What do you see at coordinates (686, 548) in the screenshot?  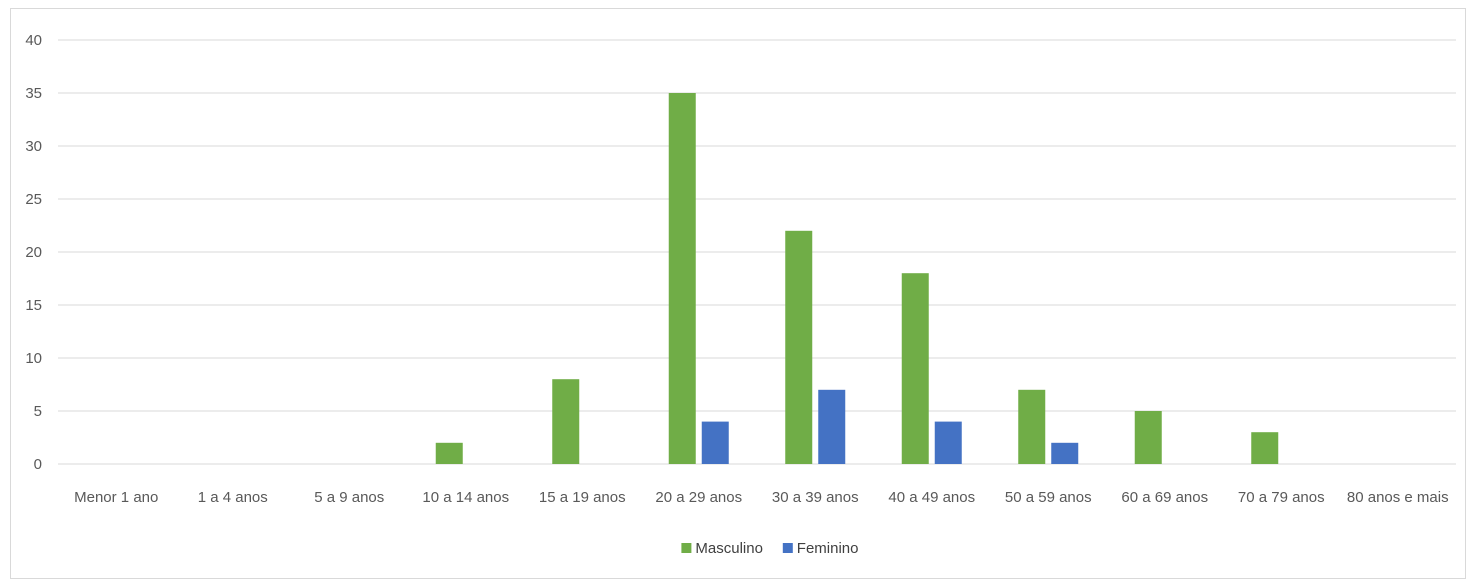 I see `legend-swatch-masculino` at bounding box center [686, 548].